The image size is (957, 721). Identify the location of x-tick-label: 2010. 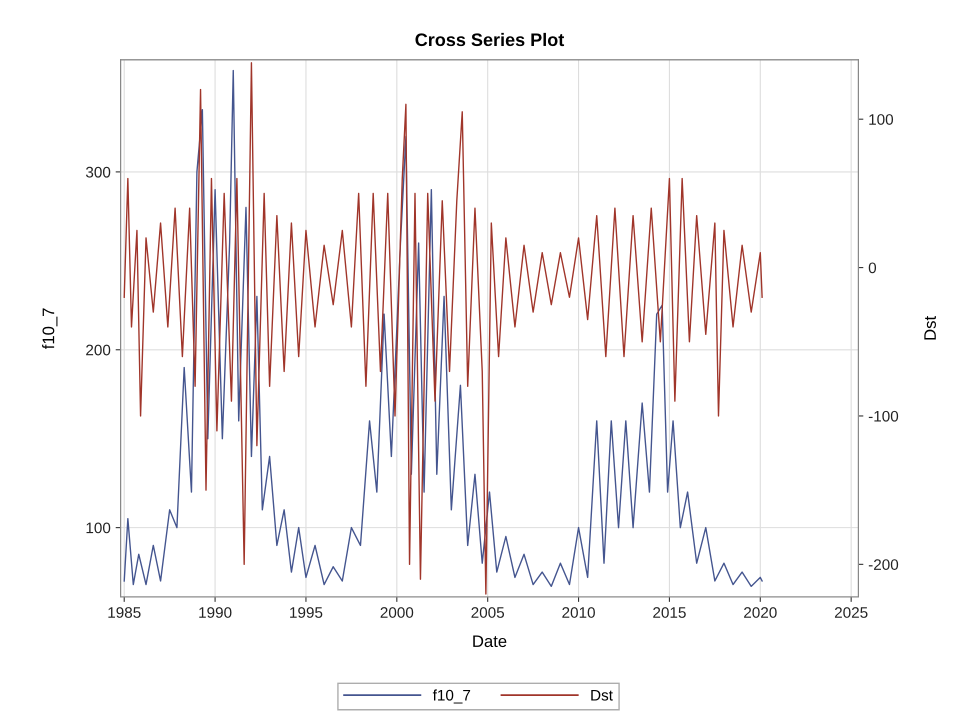
(578, 612).